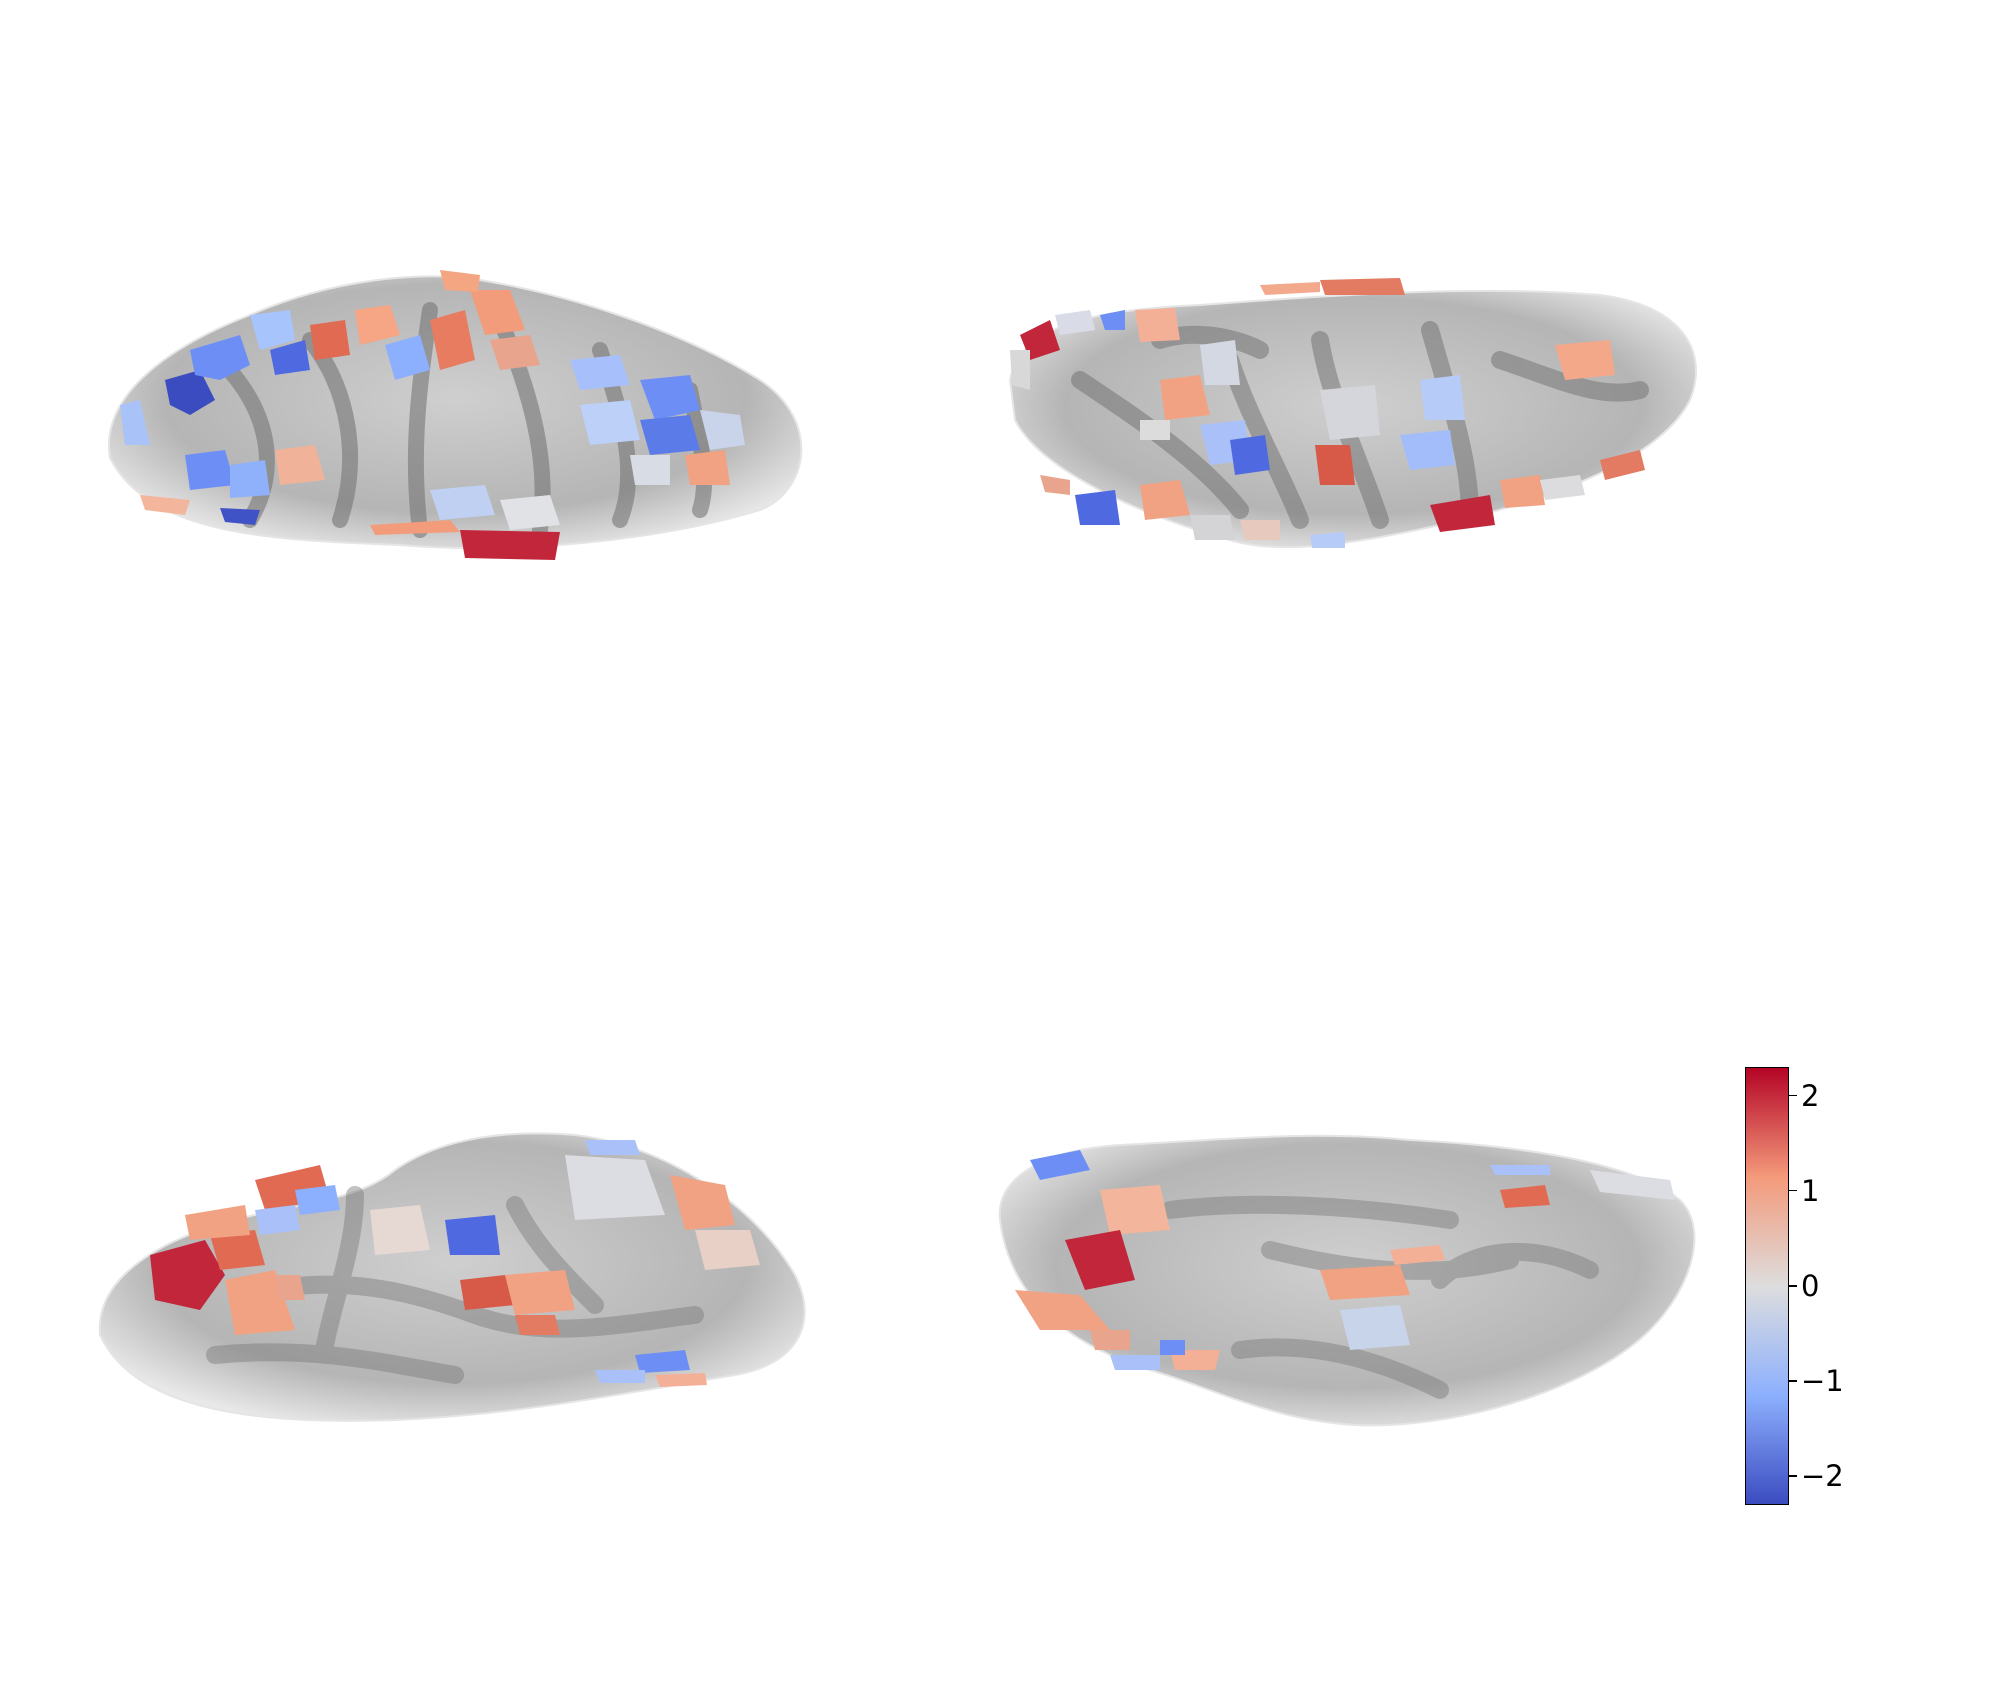 The image size is (2000, 1700). I want to click on colorbar-tick-label: 1, so click(1810, 1190).